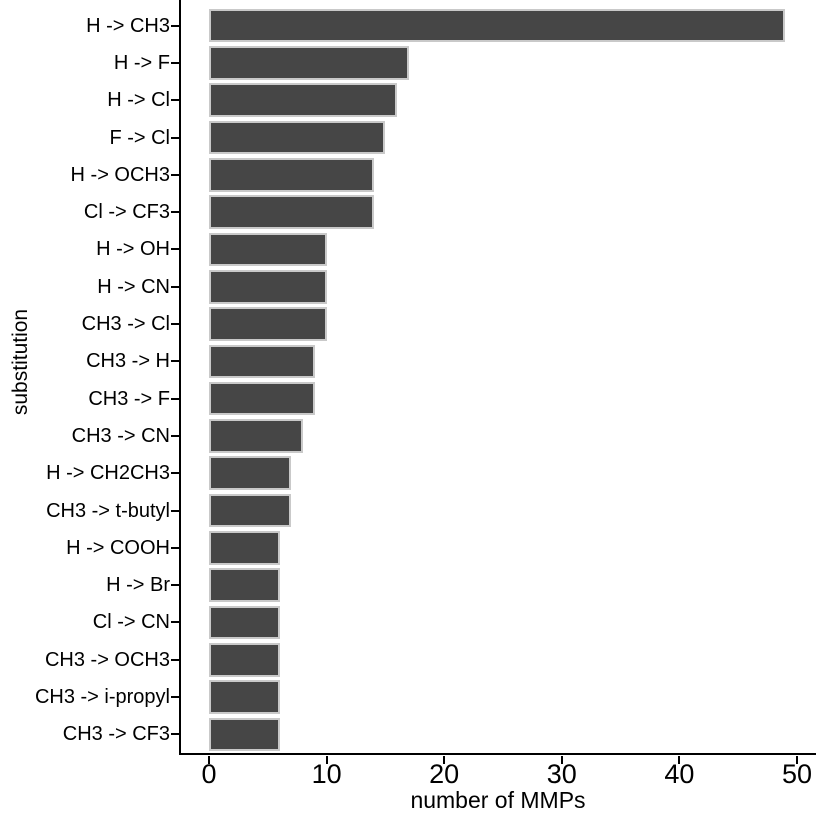  I want to click on y-tick-label: CH3 -> CN, so click(120, 435).